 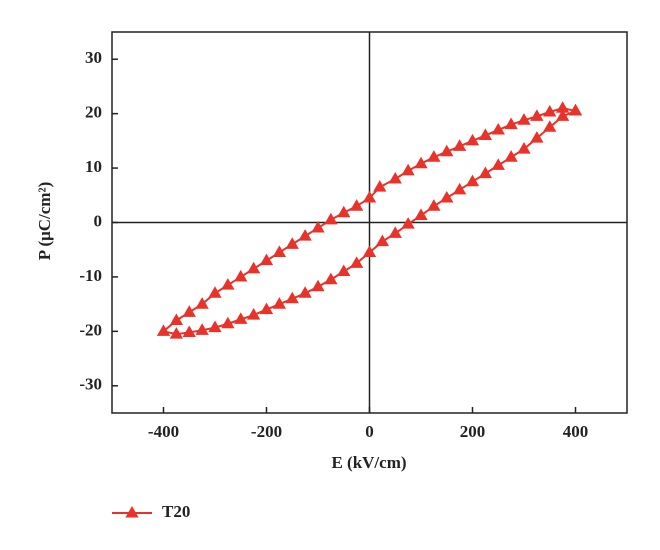 What do you see at coordinates (93, 57) in the screenshot?
I see `y-tick-label: 30` at bounding box center [93, 57].